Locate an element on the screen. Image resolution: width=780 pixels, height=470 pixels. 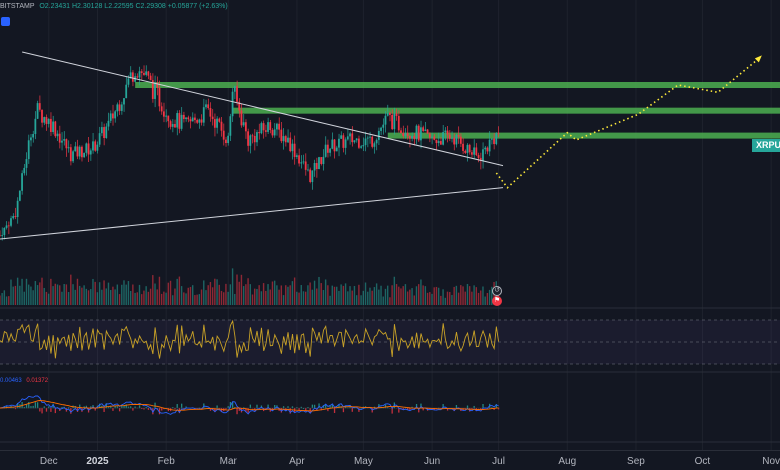
projection-line is located at coordinates (627, 123).